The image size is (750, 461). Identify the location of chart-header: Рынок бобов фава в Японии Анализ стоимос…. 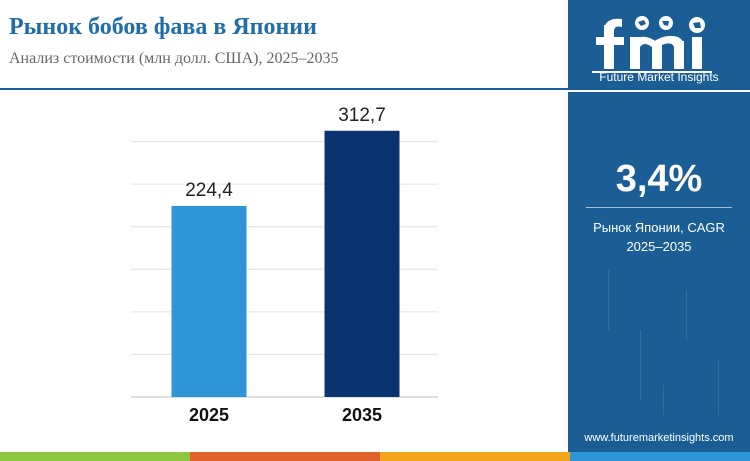
(284, 44).